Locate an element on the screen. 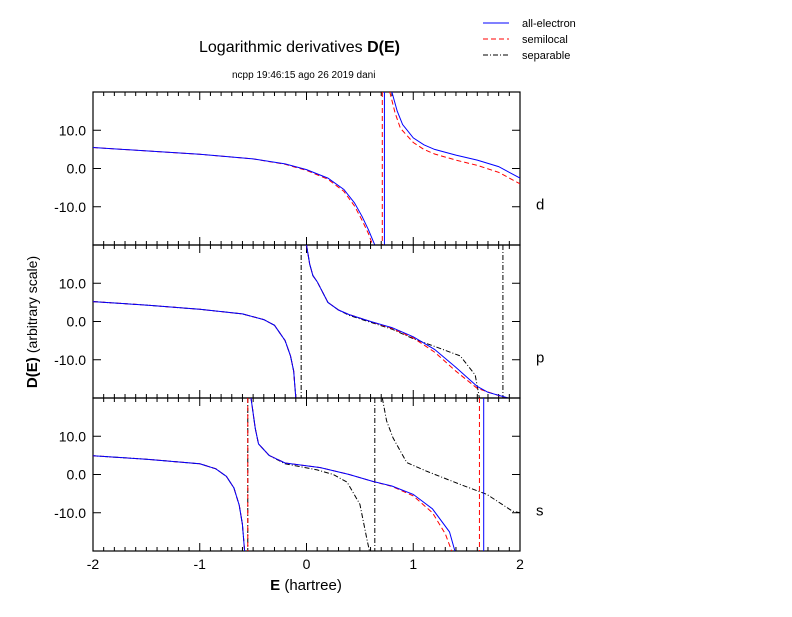  panel-label-s: s is located at coordinates (540, 511).